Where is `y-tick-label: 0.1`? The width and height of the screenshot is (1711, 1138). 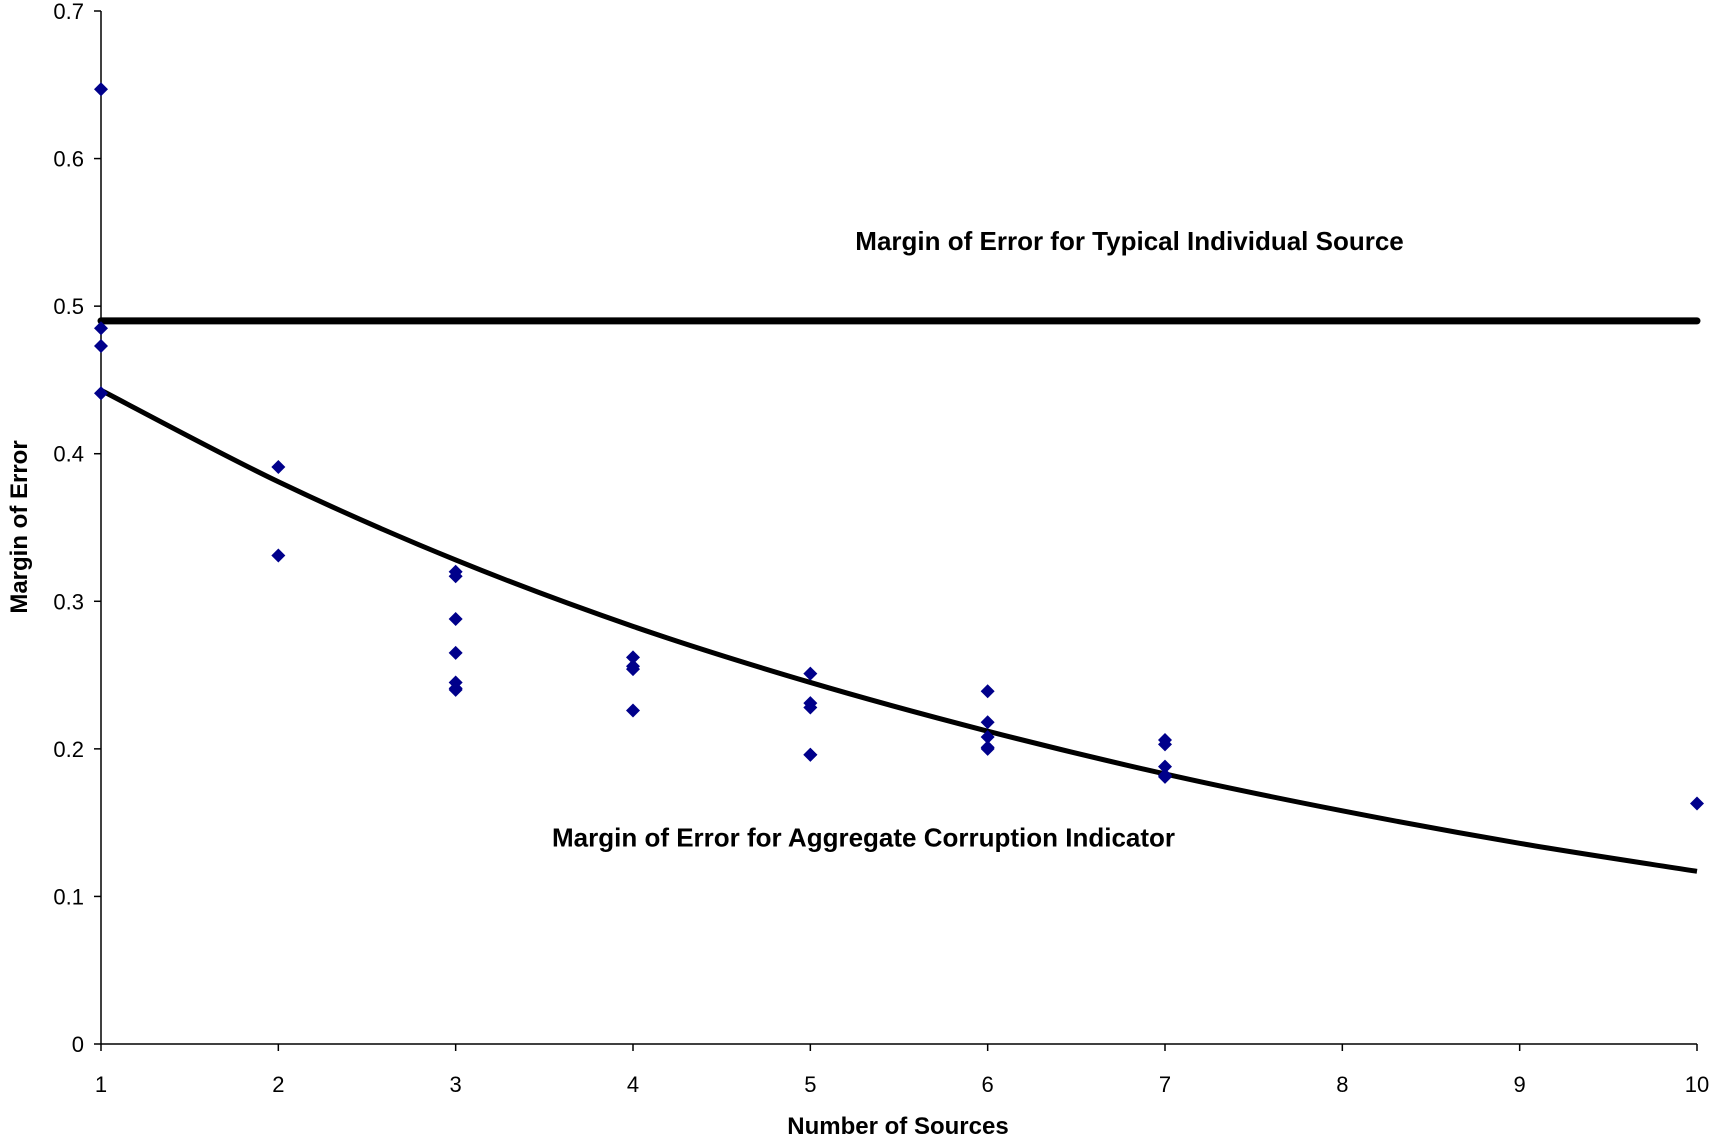 y-tick-label: 0.1 is located at coordinates (68, 896).